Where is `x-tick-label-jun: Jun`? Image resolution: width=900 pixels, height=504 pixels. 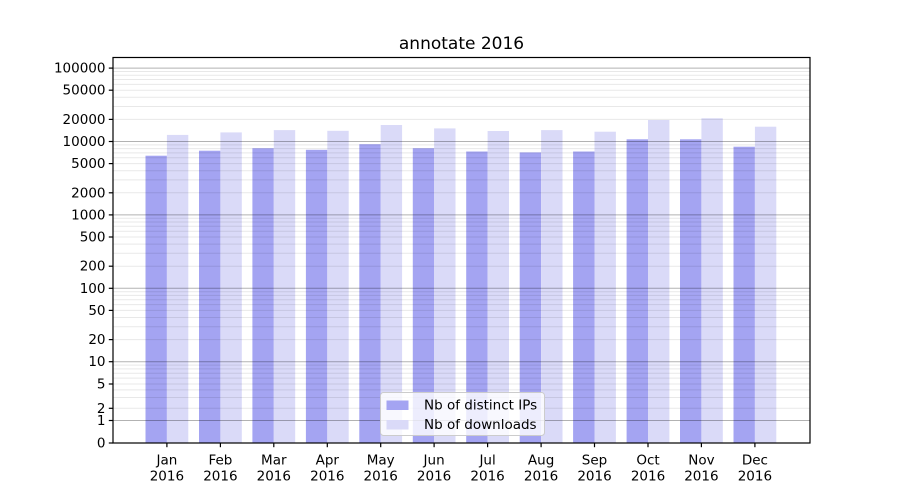 x-tick-label-jun: Jun is located at coordinates (434, 461).